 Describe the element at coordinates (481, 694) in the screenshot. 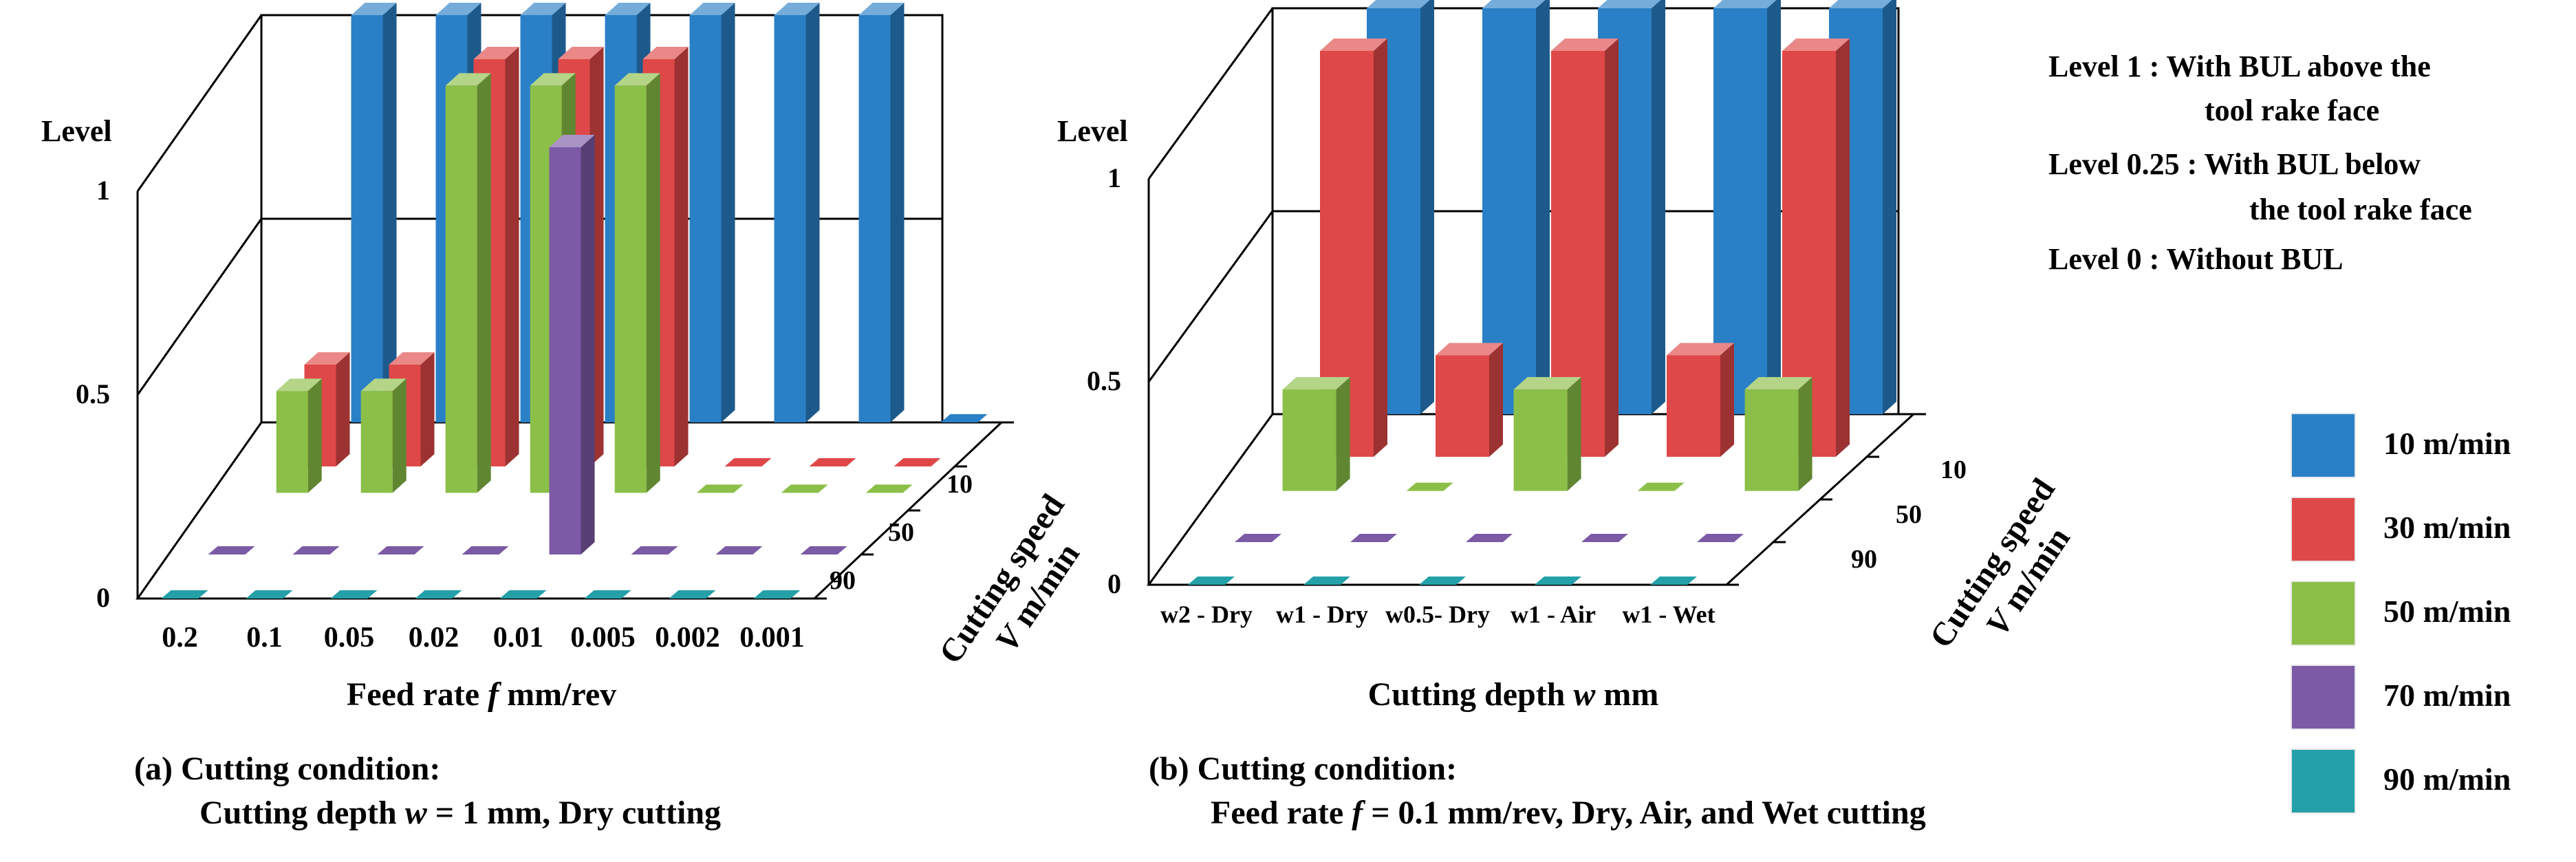

I see `x-axis-label: Feed rate f mm/rev` at that location.